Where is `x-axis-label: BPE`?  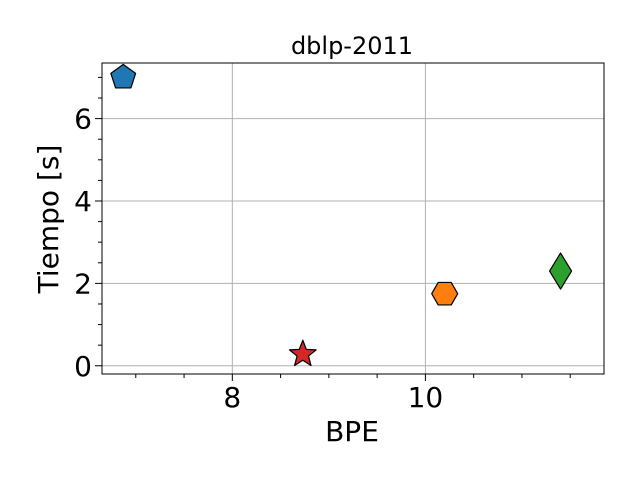
x-axis-label: BPE is located at coordinates (352, 431).